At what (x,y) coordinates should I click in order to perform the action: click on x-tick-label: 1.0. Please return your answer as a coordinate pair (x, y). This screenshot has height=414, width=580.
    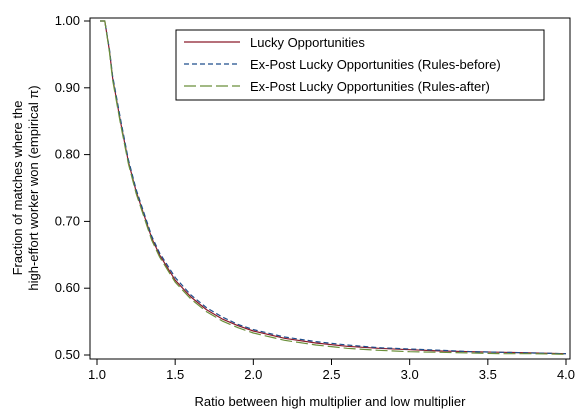
    Looking at the image, I should click on (97, 374).